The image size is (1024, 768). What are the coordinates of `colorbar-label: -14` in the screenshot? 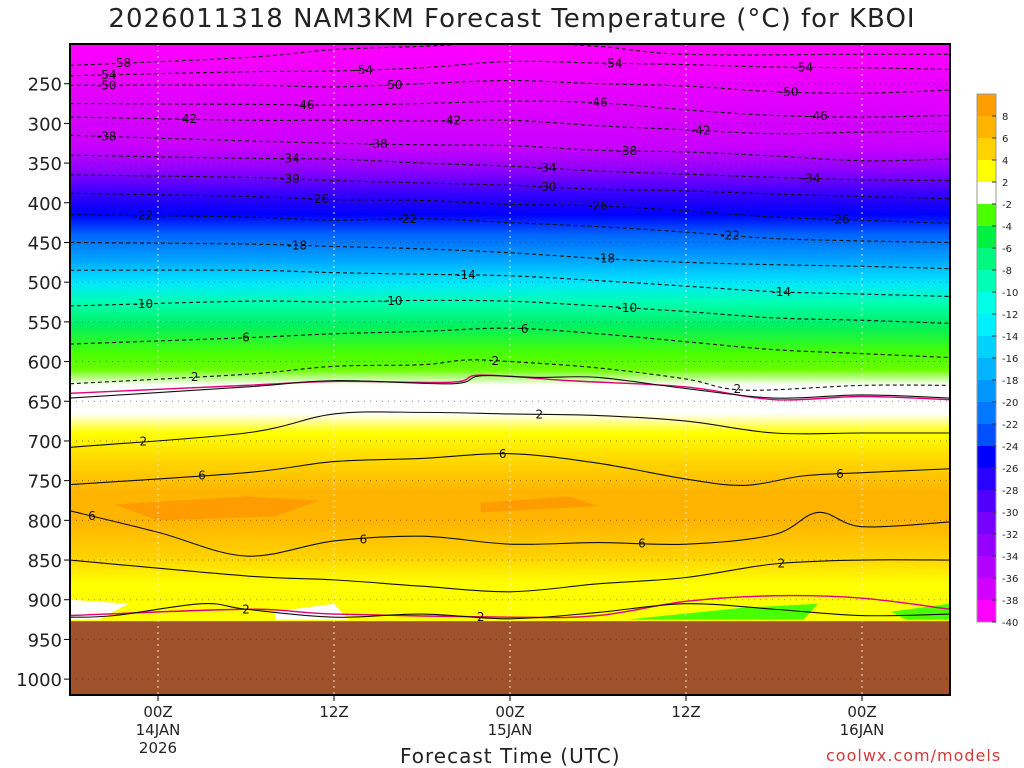 It's located at (1010, 337).